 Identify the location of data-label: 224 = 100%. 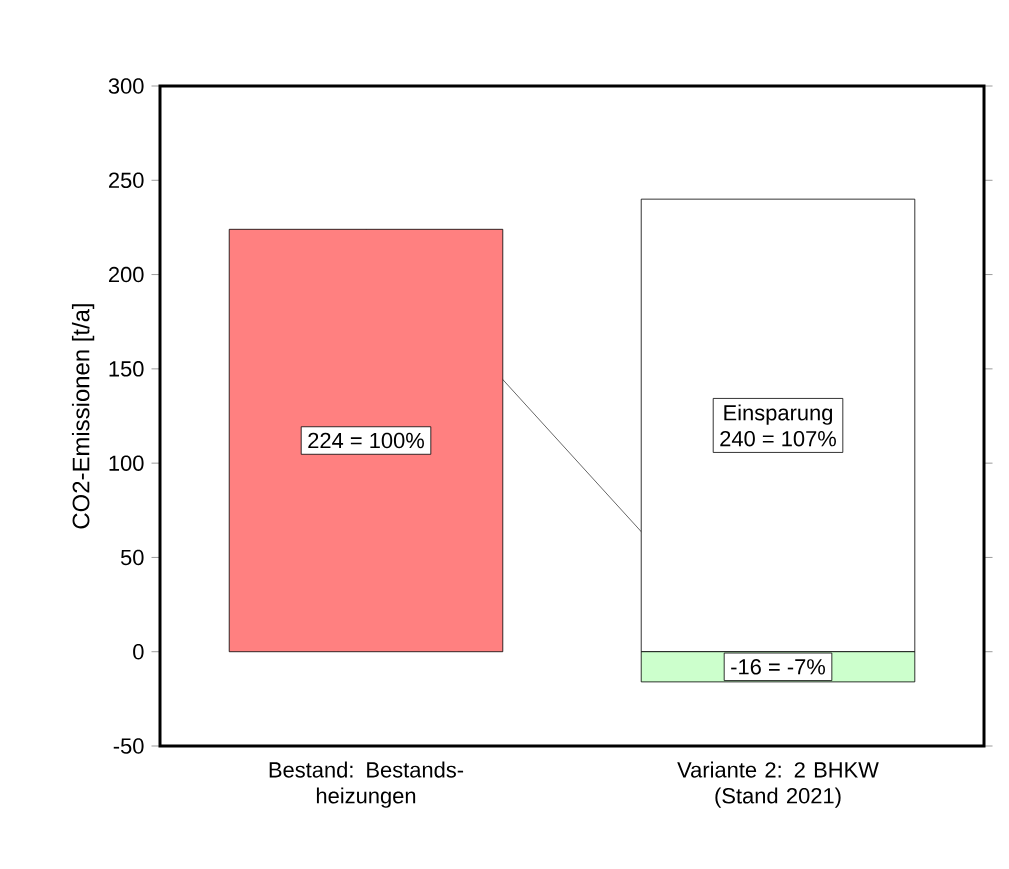
(366, 440).